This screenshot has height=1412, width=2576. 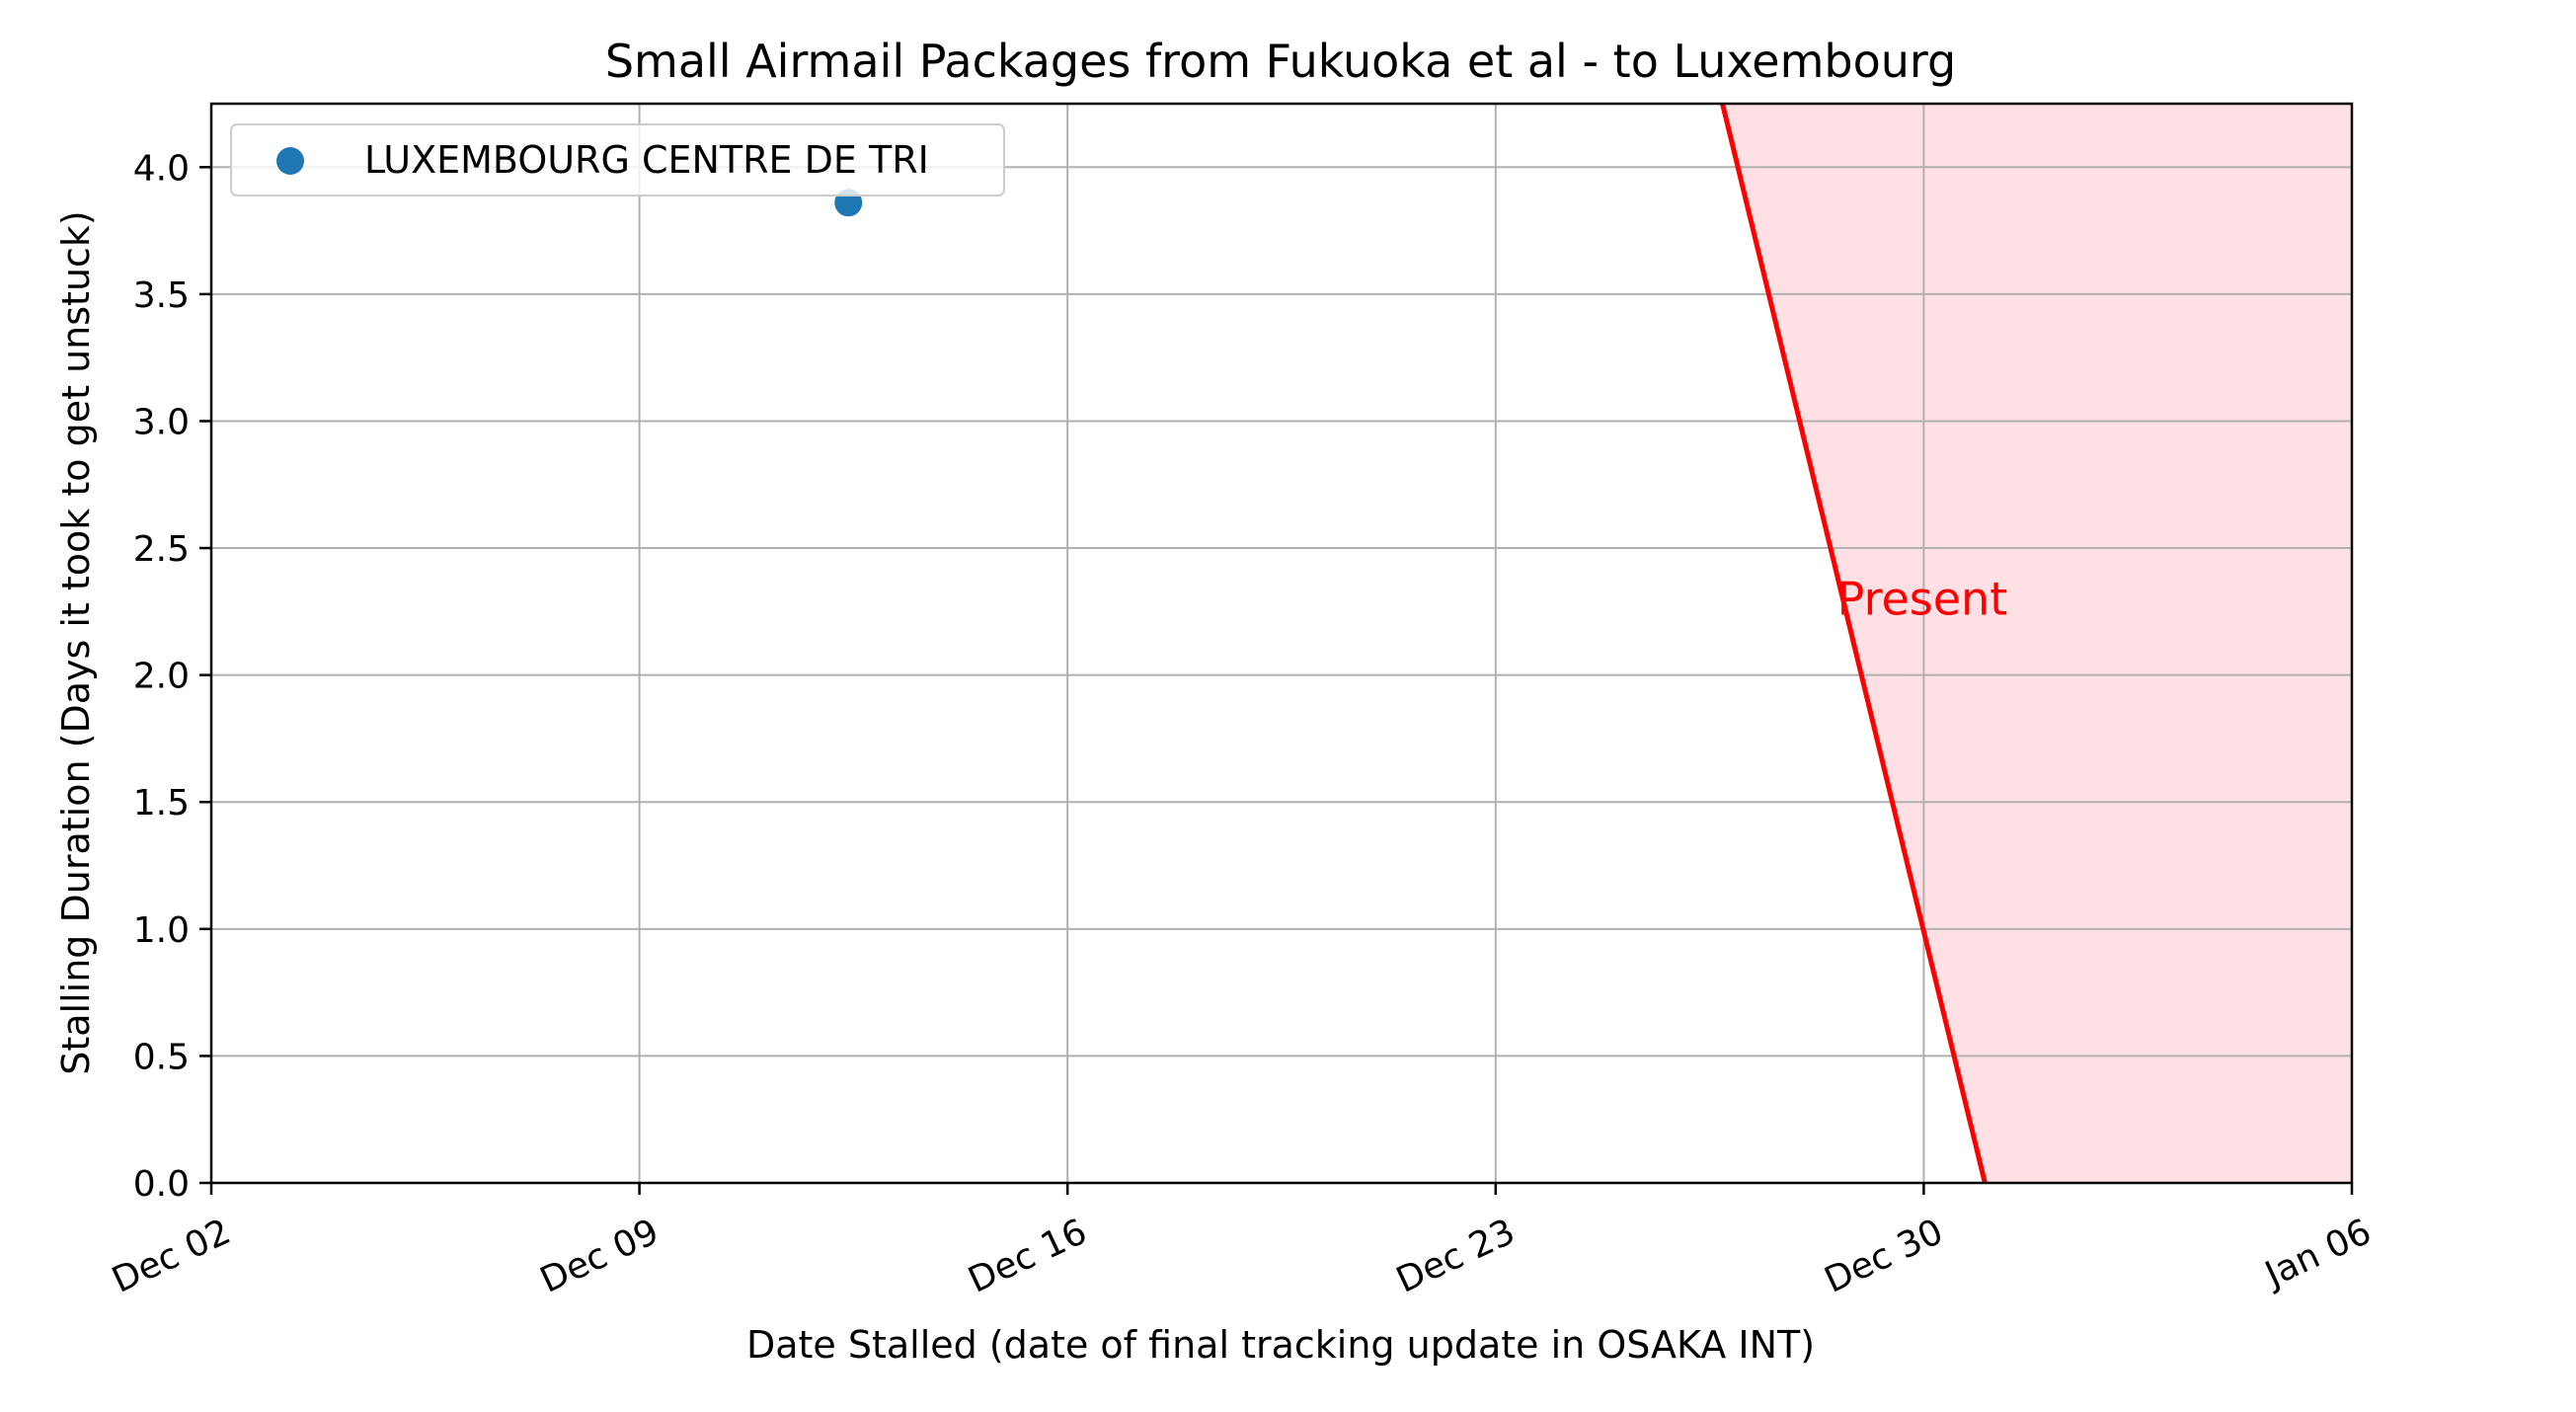 What do you see at coordinates (161, 295) in the screenshot?
I see `y-tick-label: 3.5` at bounding box center [161, 295].